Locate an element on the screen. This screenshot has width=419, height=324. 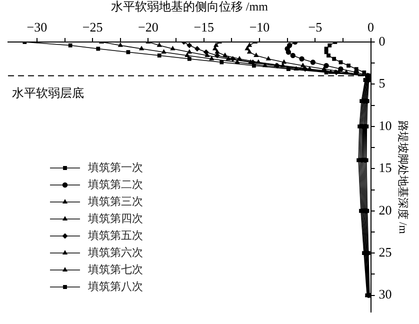
x-tick-label: −30 is located at coordinates (37, 27).